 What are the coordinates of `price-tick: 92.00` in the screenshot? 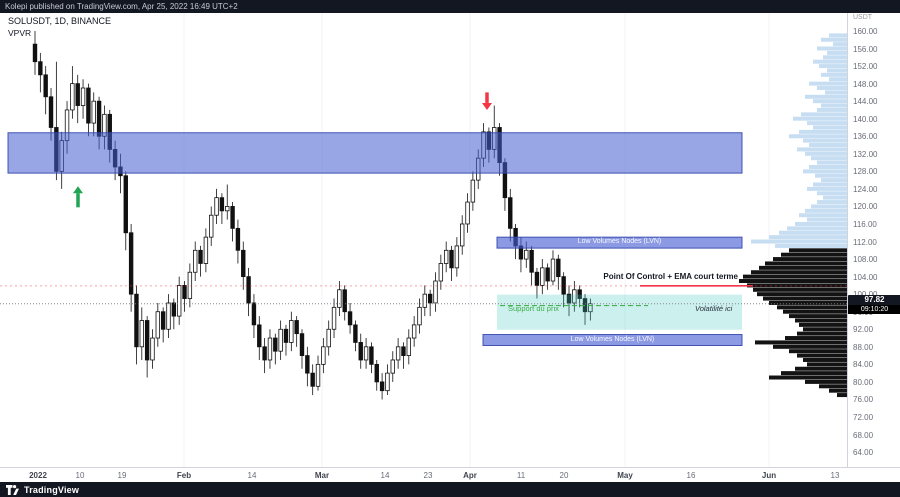 It's located at (863, 330).